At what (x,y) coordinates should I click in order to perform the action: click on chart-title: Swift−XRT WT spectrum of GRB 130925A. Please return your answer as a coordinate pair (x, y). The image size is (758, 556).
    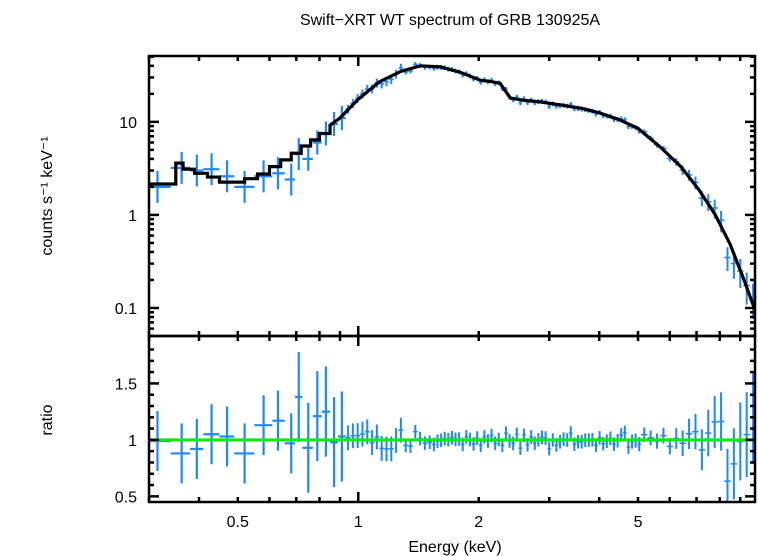
    Looking at the image, I should click on (450, 20).